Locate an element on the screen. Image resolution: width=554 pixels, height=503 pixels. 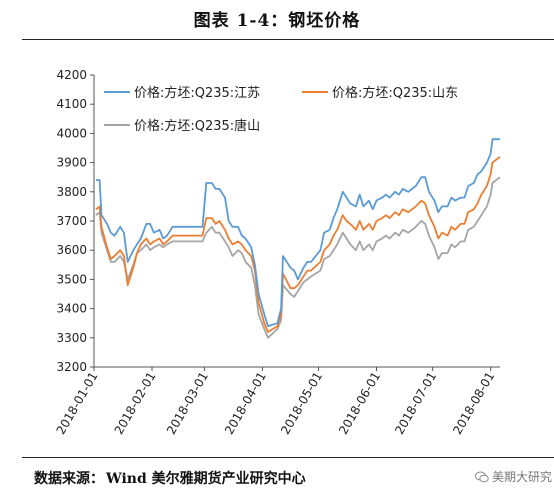
x-tick-label: 2018-08-01 is located at coordinates (473, 402).